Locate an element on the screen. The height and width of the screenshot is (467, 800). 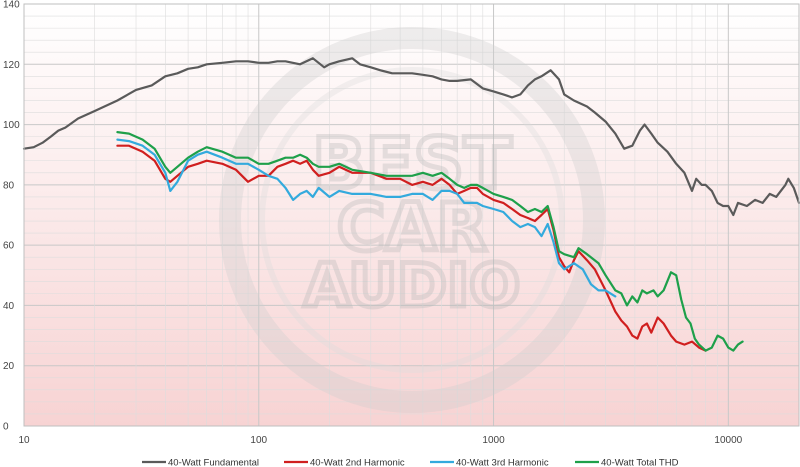
x-axis-tick-labels: 10 100 1000 10000 is located at coordinates (380, 440).